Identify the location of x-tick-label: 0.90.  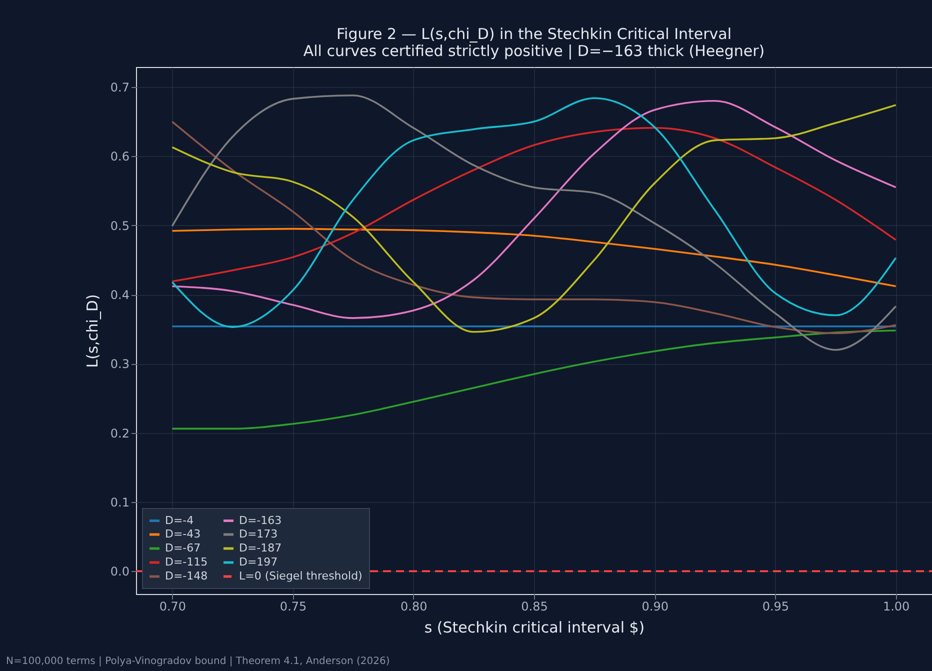
(655, 607).